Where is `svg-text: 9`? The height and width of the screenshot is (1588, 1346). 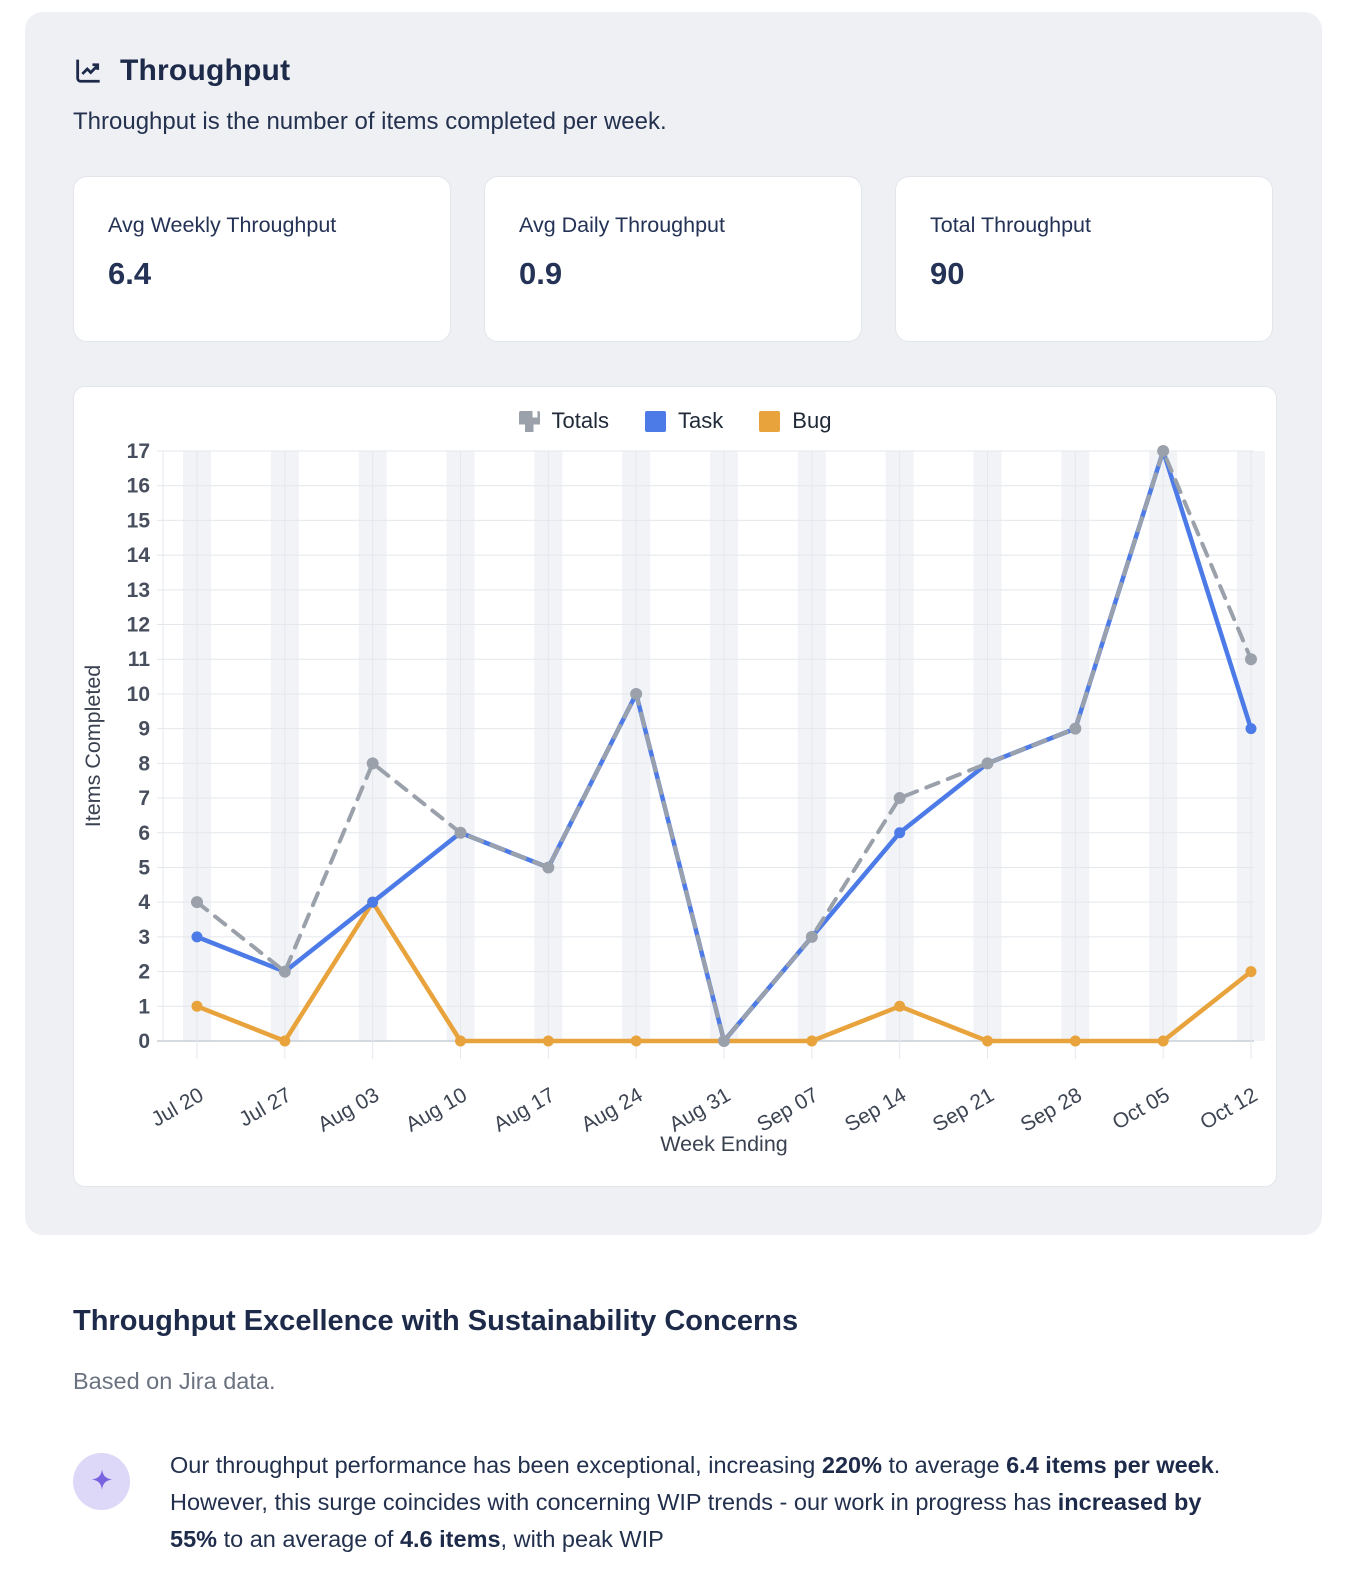
svg-text: 9 is located at coordinates (144, 729).